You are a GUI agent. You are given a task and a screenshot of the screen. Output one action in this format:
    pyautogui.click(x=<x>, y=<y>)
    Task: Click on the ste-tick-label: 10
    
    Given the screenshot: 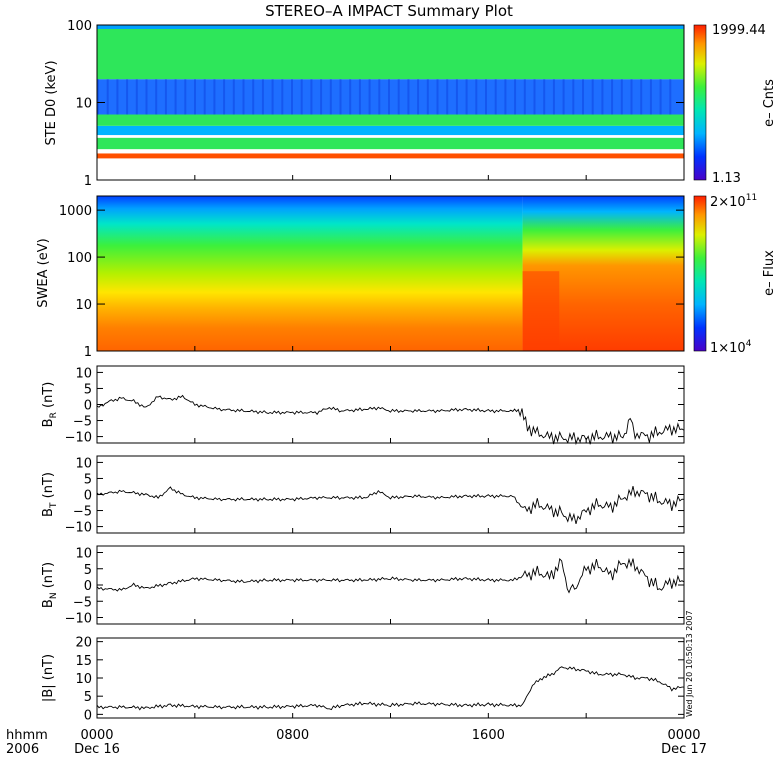 What is the action you would take?
    pyautogui.click(x=83, y=104)
    